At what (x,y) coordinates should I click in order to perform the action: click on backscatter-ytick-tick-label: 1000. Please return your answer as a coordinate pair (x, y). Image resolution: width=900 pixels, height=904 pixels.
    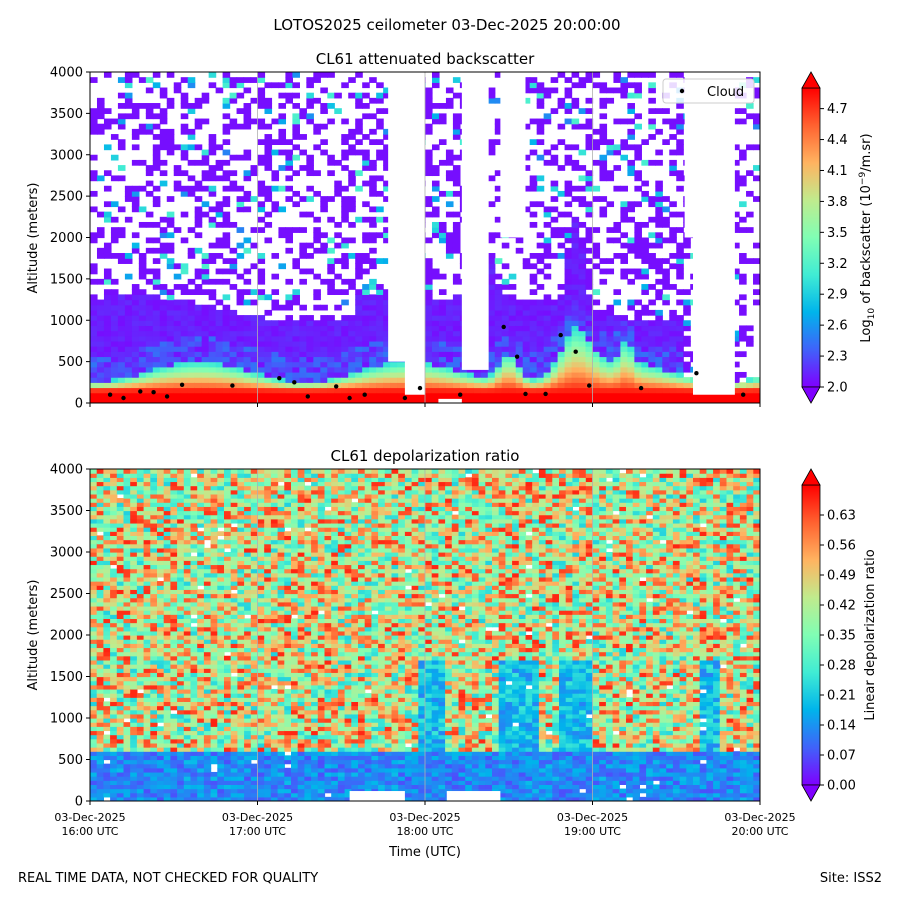
    Looking at the image, I should click on (66, 321).